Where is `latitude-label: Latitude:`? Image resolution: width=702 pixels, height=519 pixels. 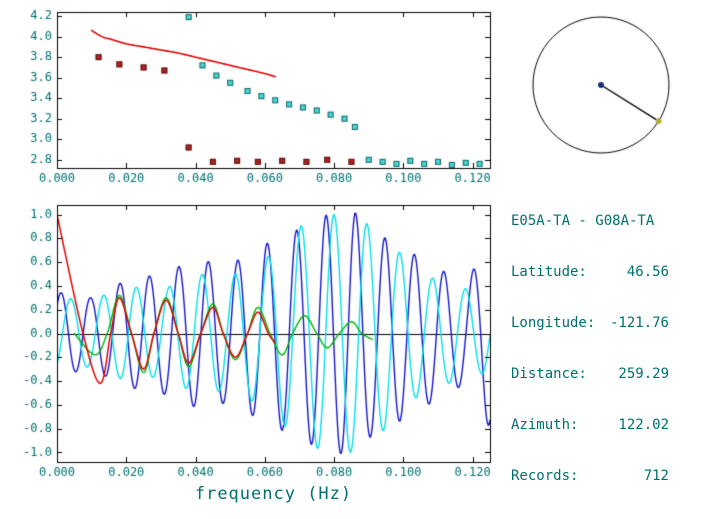
latitude-label: Latitude: is located at coordinates (549, 272).